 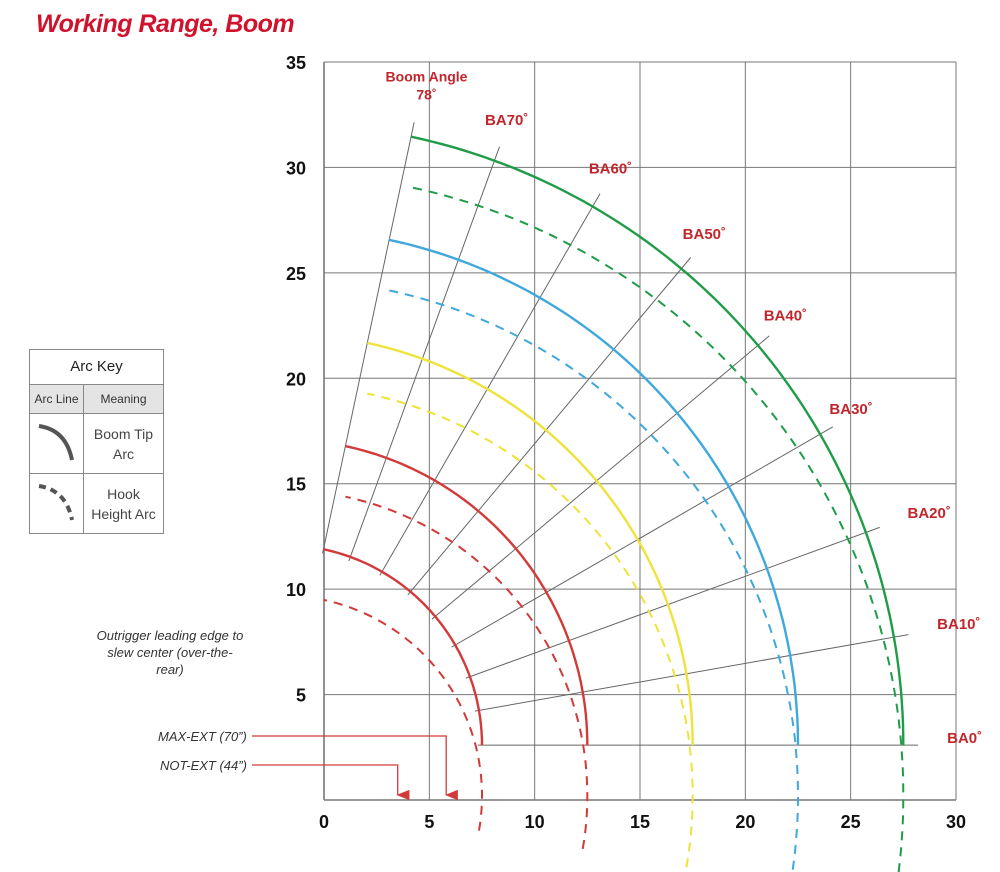 I want to click on y-tick-label: 35, so click(x=296, y=63).